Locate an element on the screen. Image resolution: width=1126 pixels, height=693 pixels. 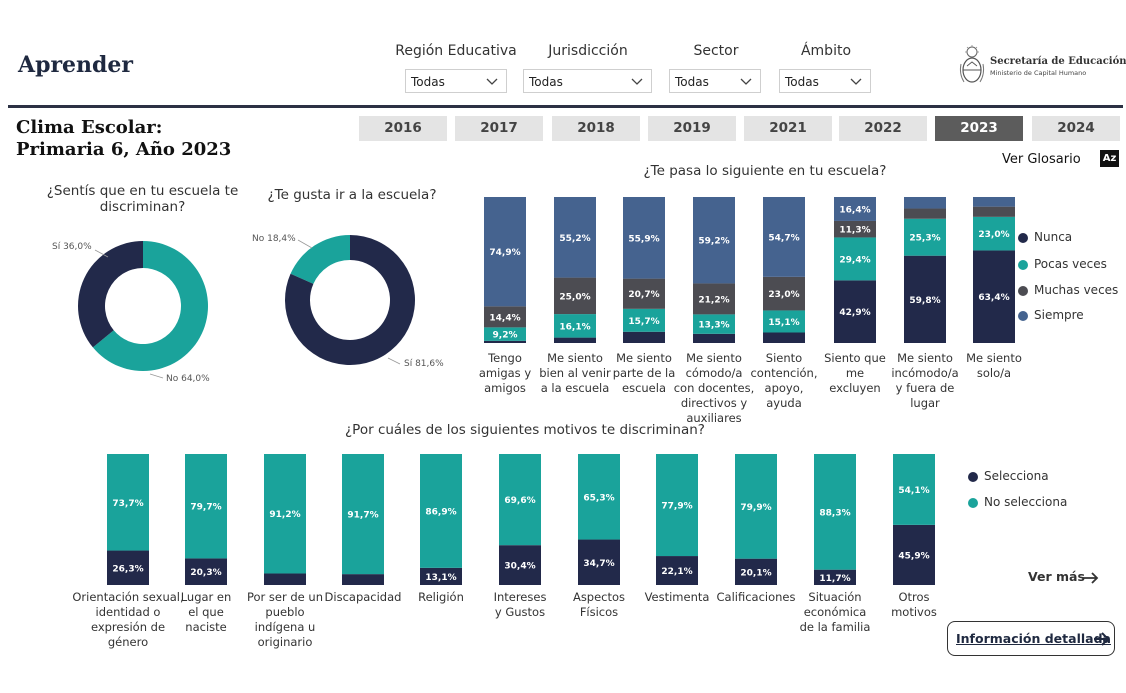
tab-year-2023: 2023 is located at coordinates (979, 128).